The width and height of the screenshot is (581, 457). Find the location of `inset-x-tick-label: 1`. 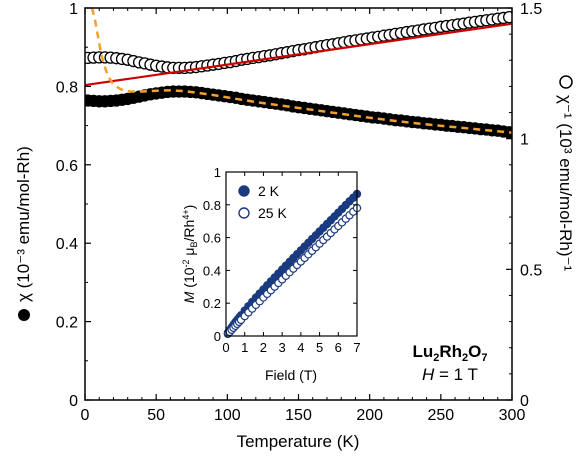

inset-x-tick-label: 1 is located at coordinates (244, 347).